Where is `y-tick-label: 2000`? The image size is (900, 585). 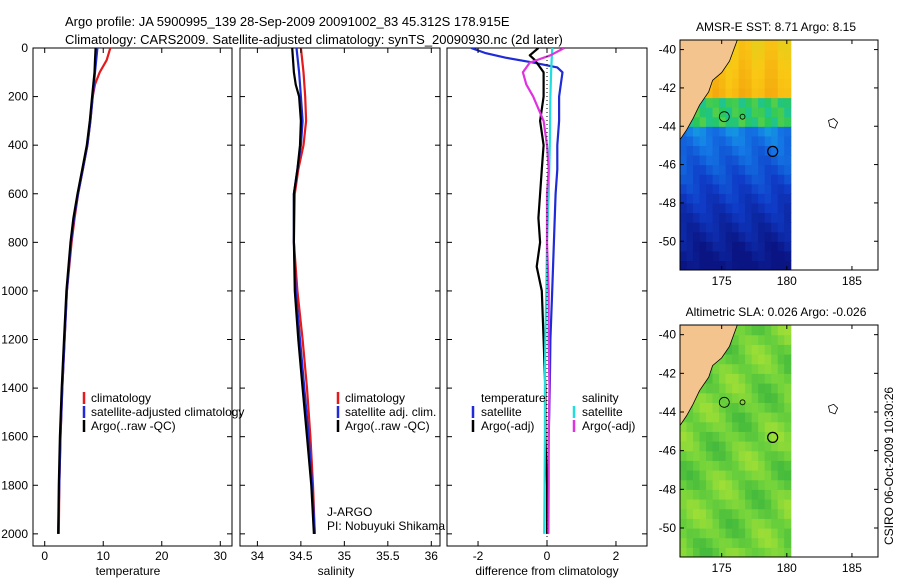
y-tick-label: 2000 is located at coordinates (14, 534).